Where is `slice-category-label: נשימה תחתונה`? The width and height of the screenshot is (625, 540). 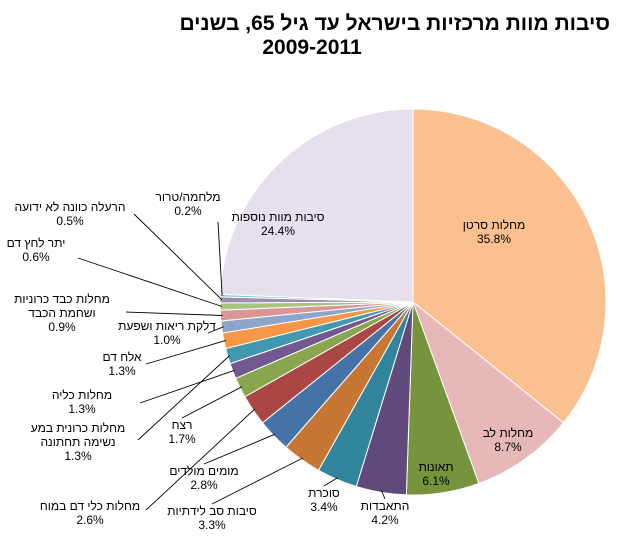 slice-category-label: נשימה תחתונה is located at coordinates (77, 442).